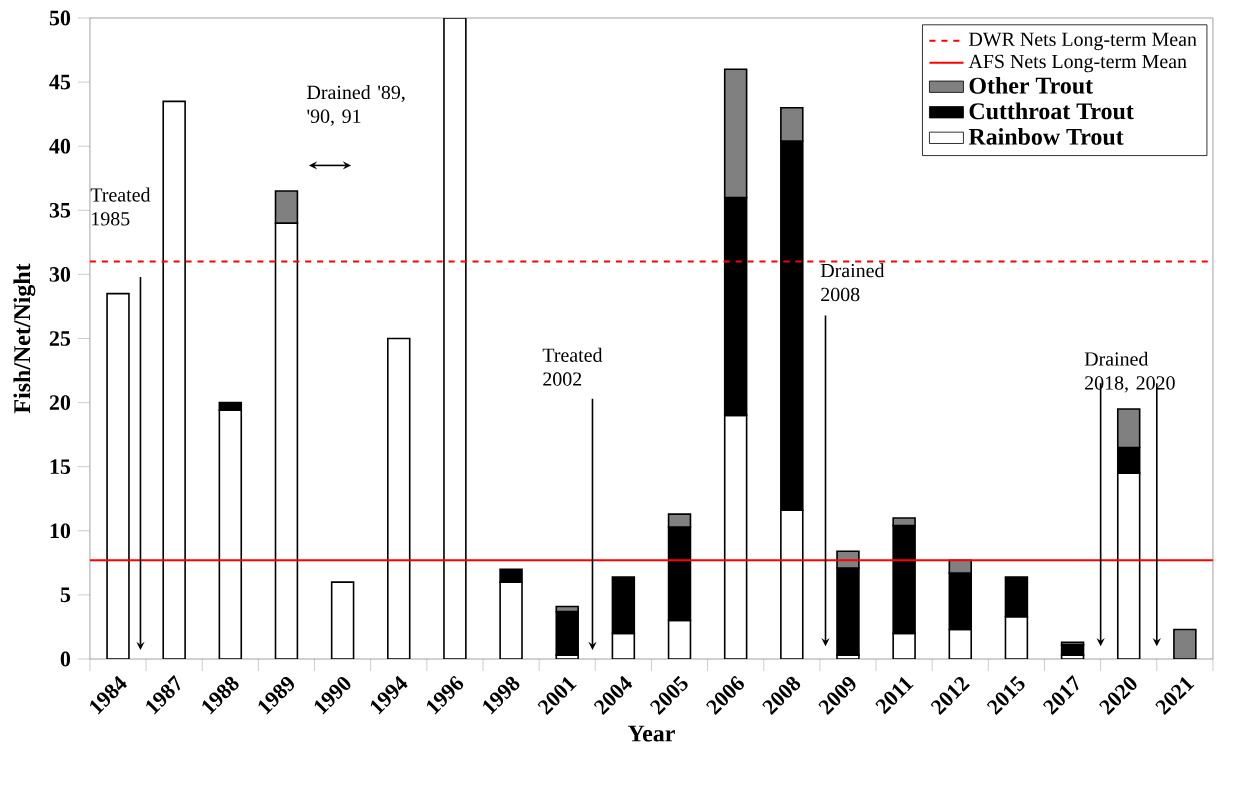  What do you see at coordinates (60, 338) in the screenshot?
I see `y-tick-label: 25` at bounding box center [60, 338].